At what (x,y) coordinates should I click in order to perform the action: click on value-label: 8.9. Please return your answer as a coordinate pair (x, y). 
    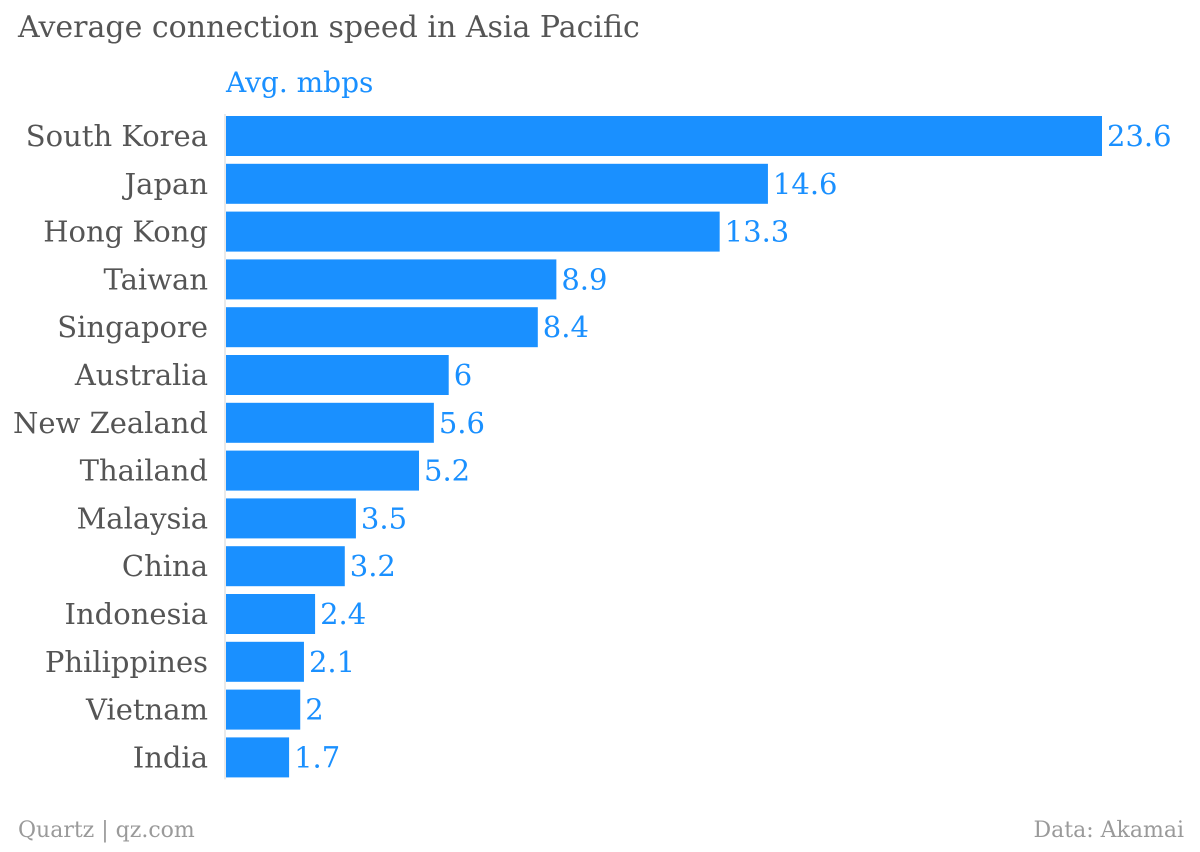
    Looking at the image, I should click on (584, 279).